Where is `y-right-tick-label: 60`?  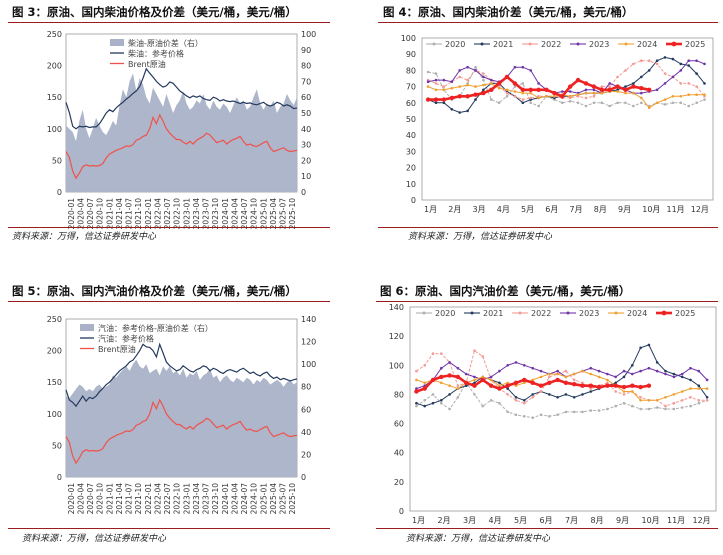 y-right-tick-label: 60 is located at coordinates (306, 97).